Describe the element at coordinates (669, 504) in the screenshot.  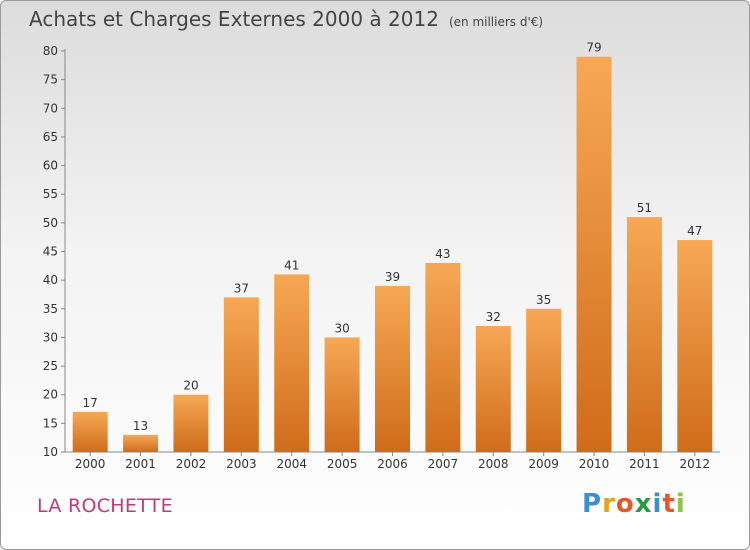
I see `logo-letter: t` at that location.